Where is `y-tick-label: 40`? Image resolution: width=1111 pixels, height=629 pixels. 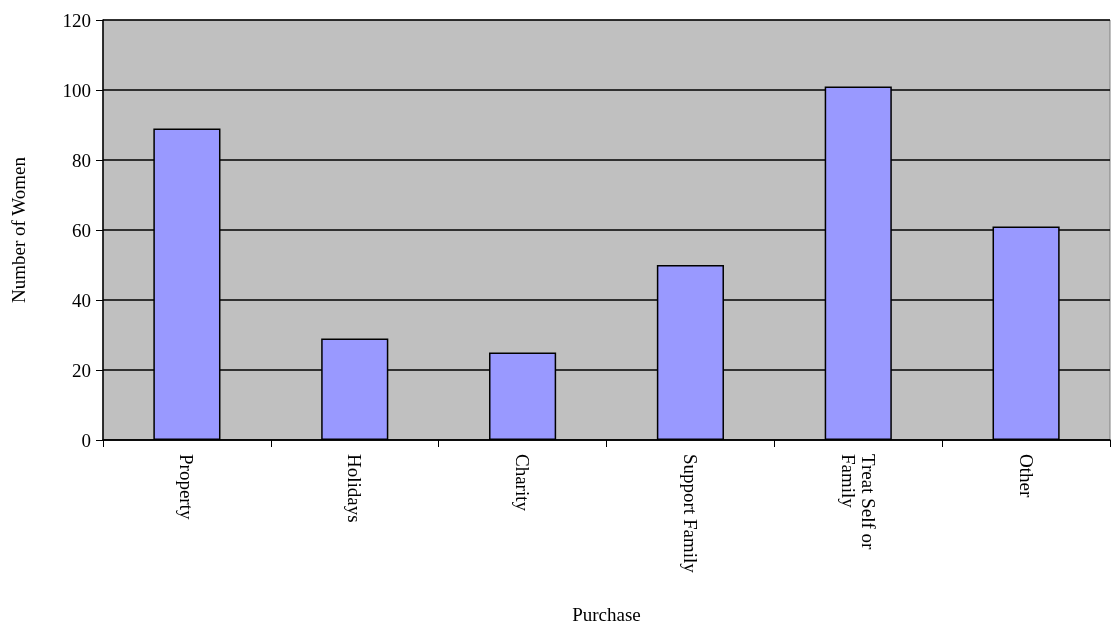
y-tick-label: 40 is located at coordinates (81, 300).